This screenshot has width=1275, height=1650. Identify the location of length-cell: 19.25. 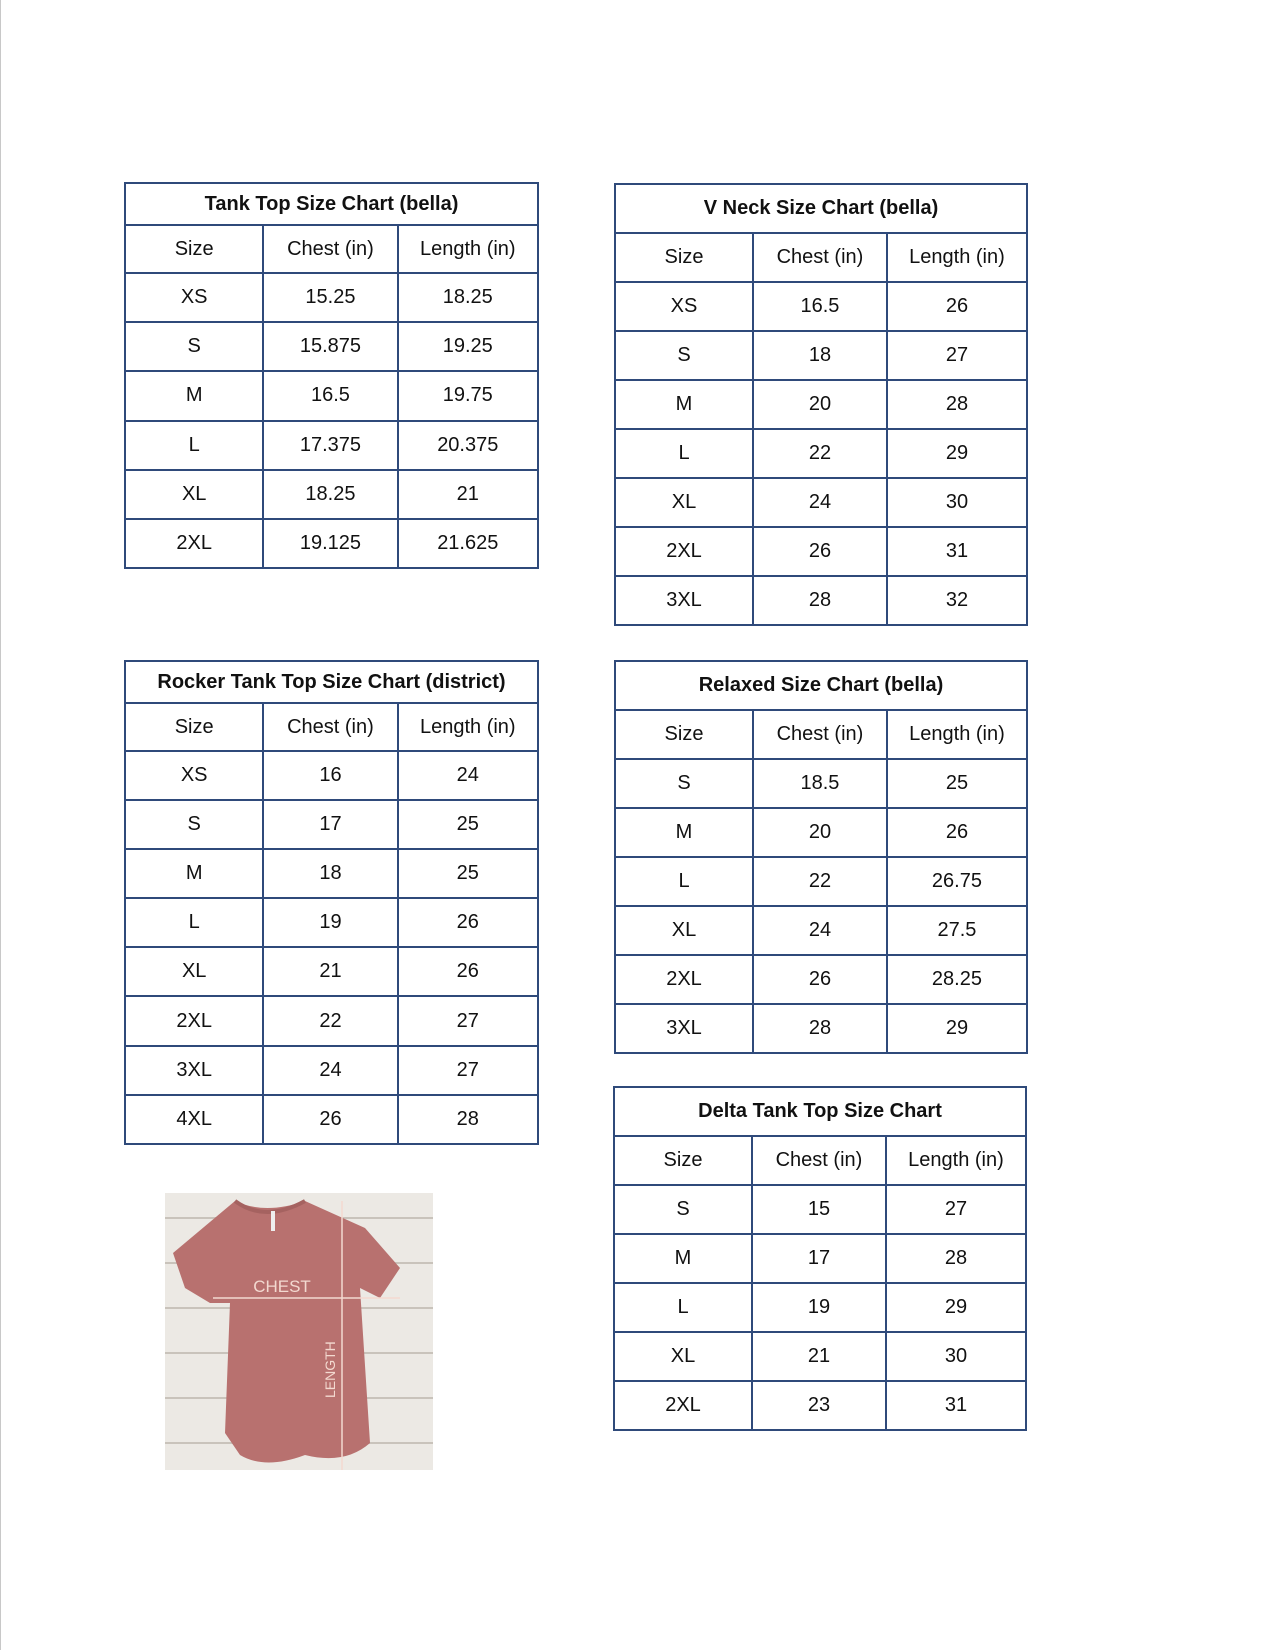
(468, 347).